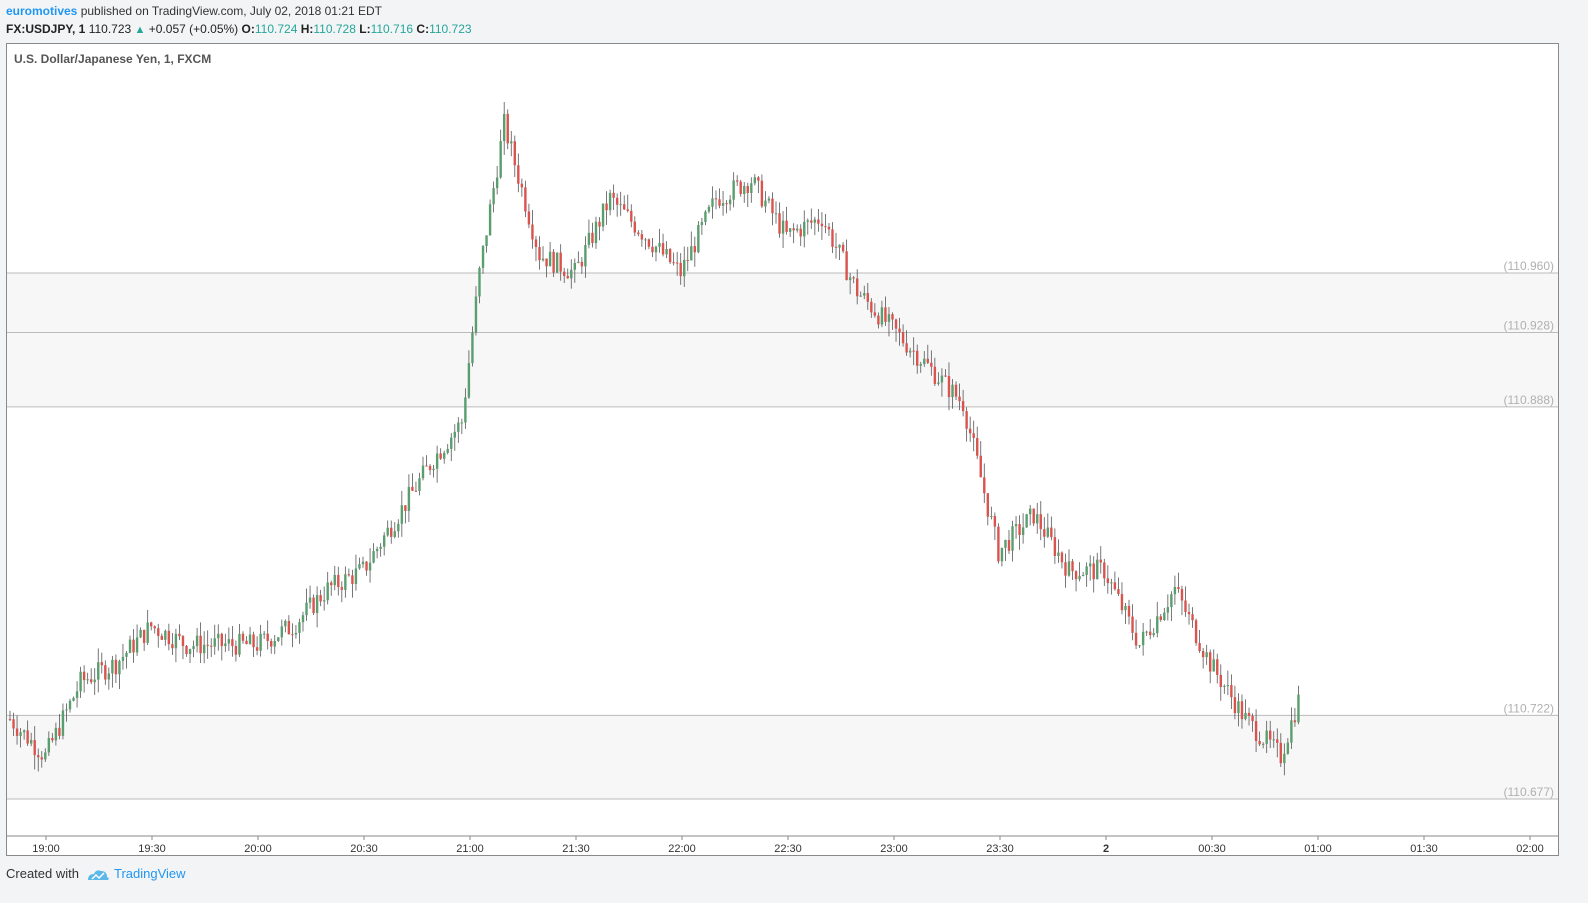 This screenshot has height=903, width=1588. Describe the element at coordinates (193, 29) in the screenshot. I see `price-change: +0.057 (+0.05%)` at that location.